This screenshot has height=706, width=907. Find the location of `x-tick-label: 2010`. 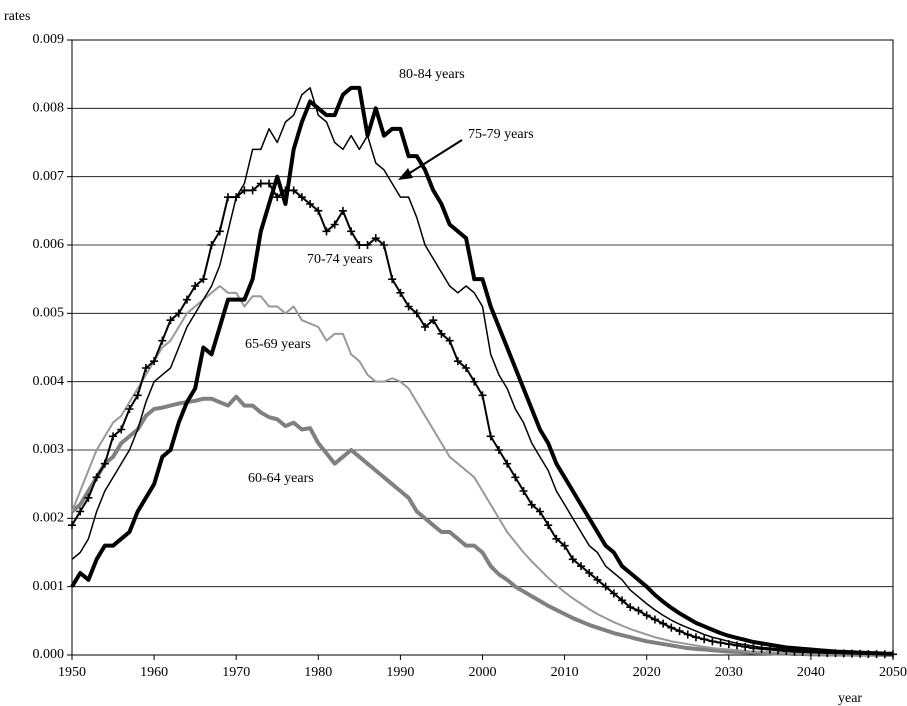

x-tick-label: 2010 is located at coordinates (565, 672).